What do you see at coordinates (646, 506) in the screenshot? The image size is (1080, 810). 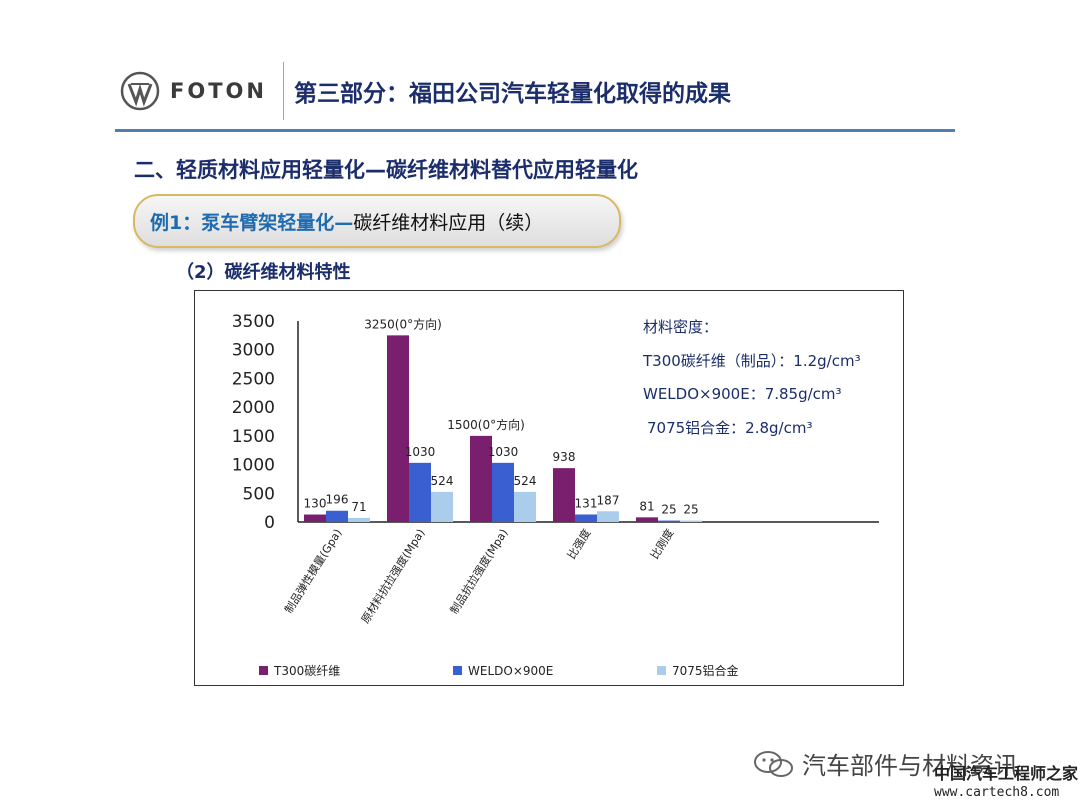 I see `data-label: 81` at bounding box center [646, 506].